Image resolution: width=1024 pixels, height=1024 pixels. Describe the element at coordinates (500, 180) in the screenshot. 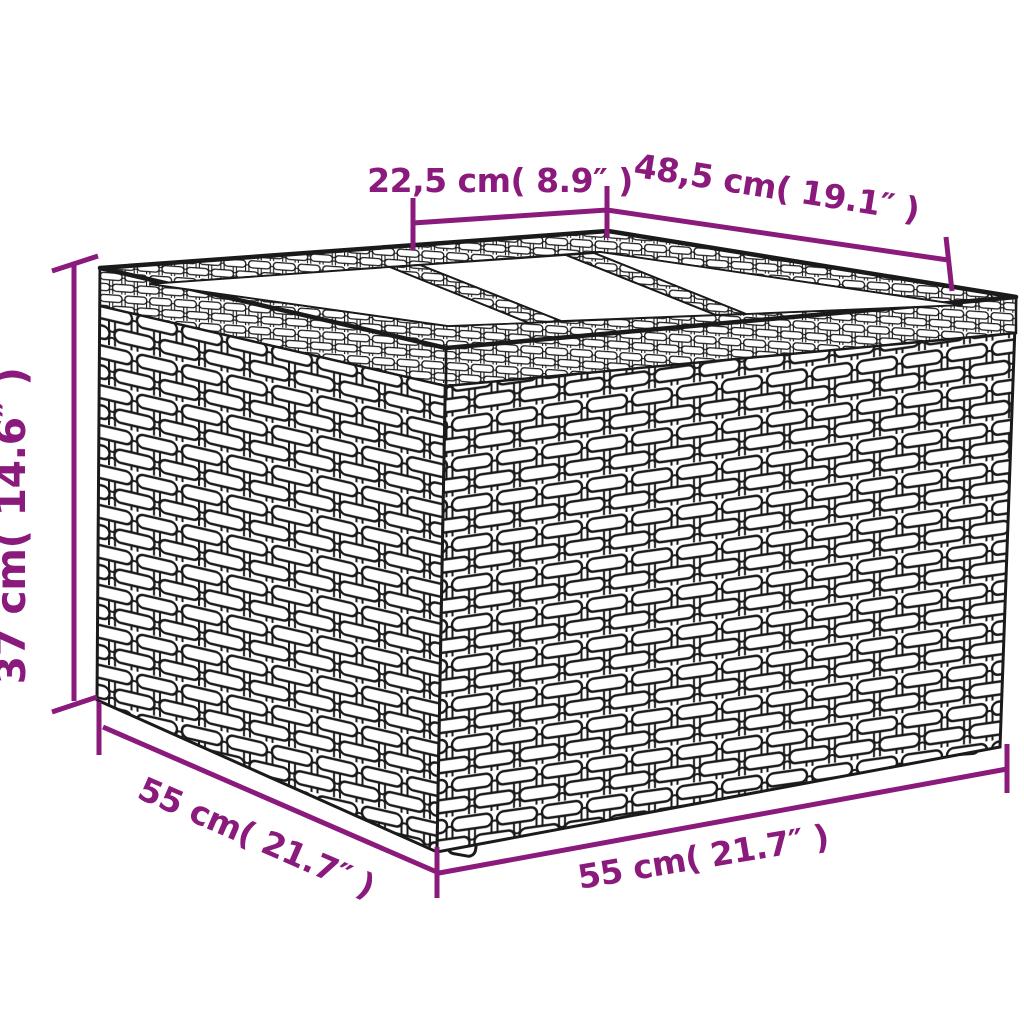

I see `dimension-label: 22,5 cm( 8.9″ )` at that location.